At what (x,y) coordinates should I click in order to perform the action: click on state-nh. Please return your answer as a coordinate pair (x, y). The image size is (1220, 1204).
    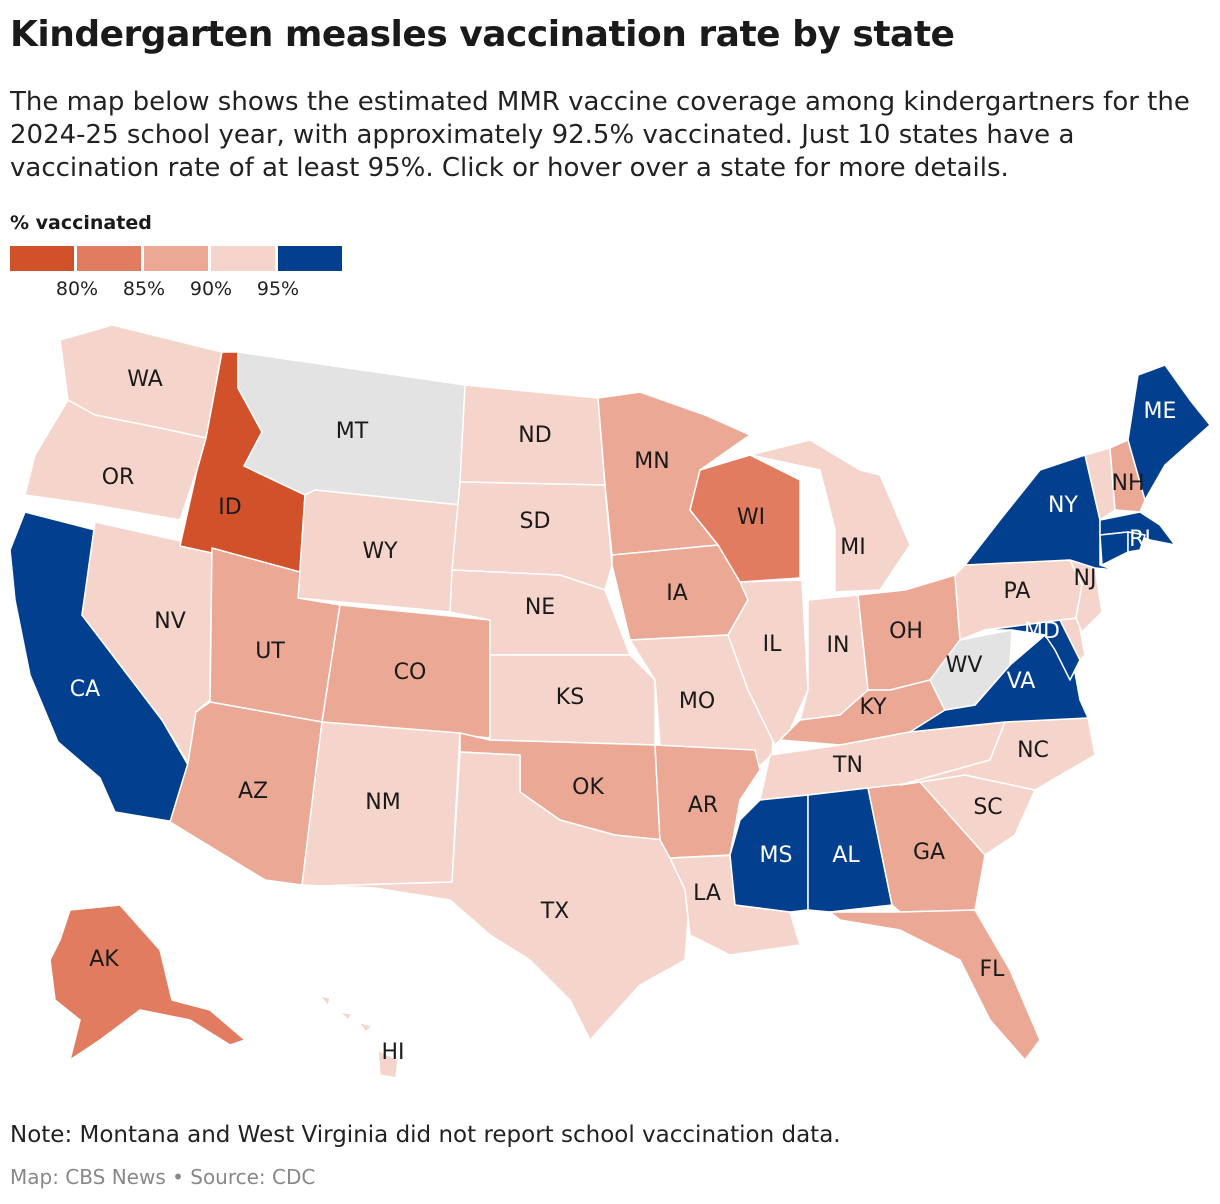
    Looking at the image, I should click on (1127, 476).